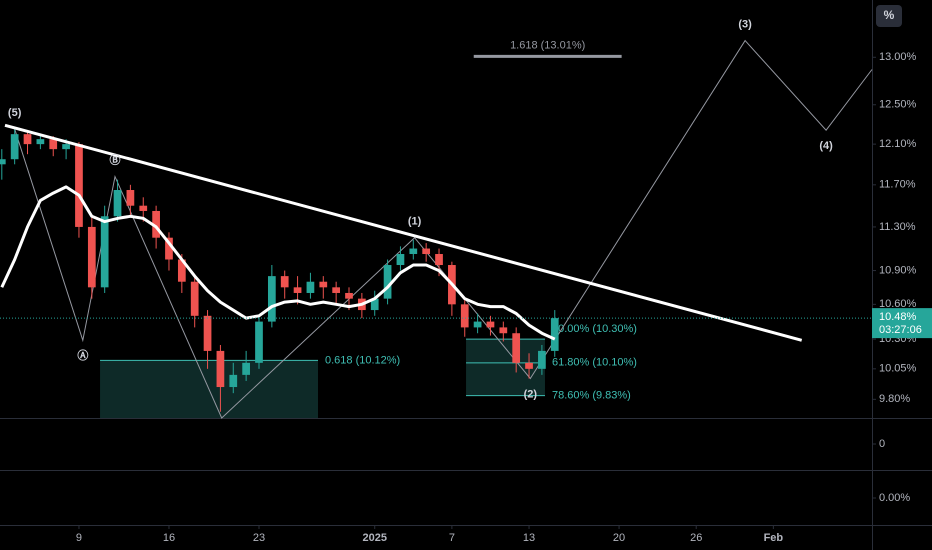 This screenshot has width=932, height=550. What do you see at coordinates (169, 538) in the screenshot?
I see `x-tick-label: 16` at bounding box center [169, 538].